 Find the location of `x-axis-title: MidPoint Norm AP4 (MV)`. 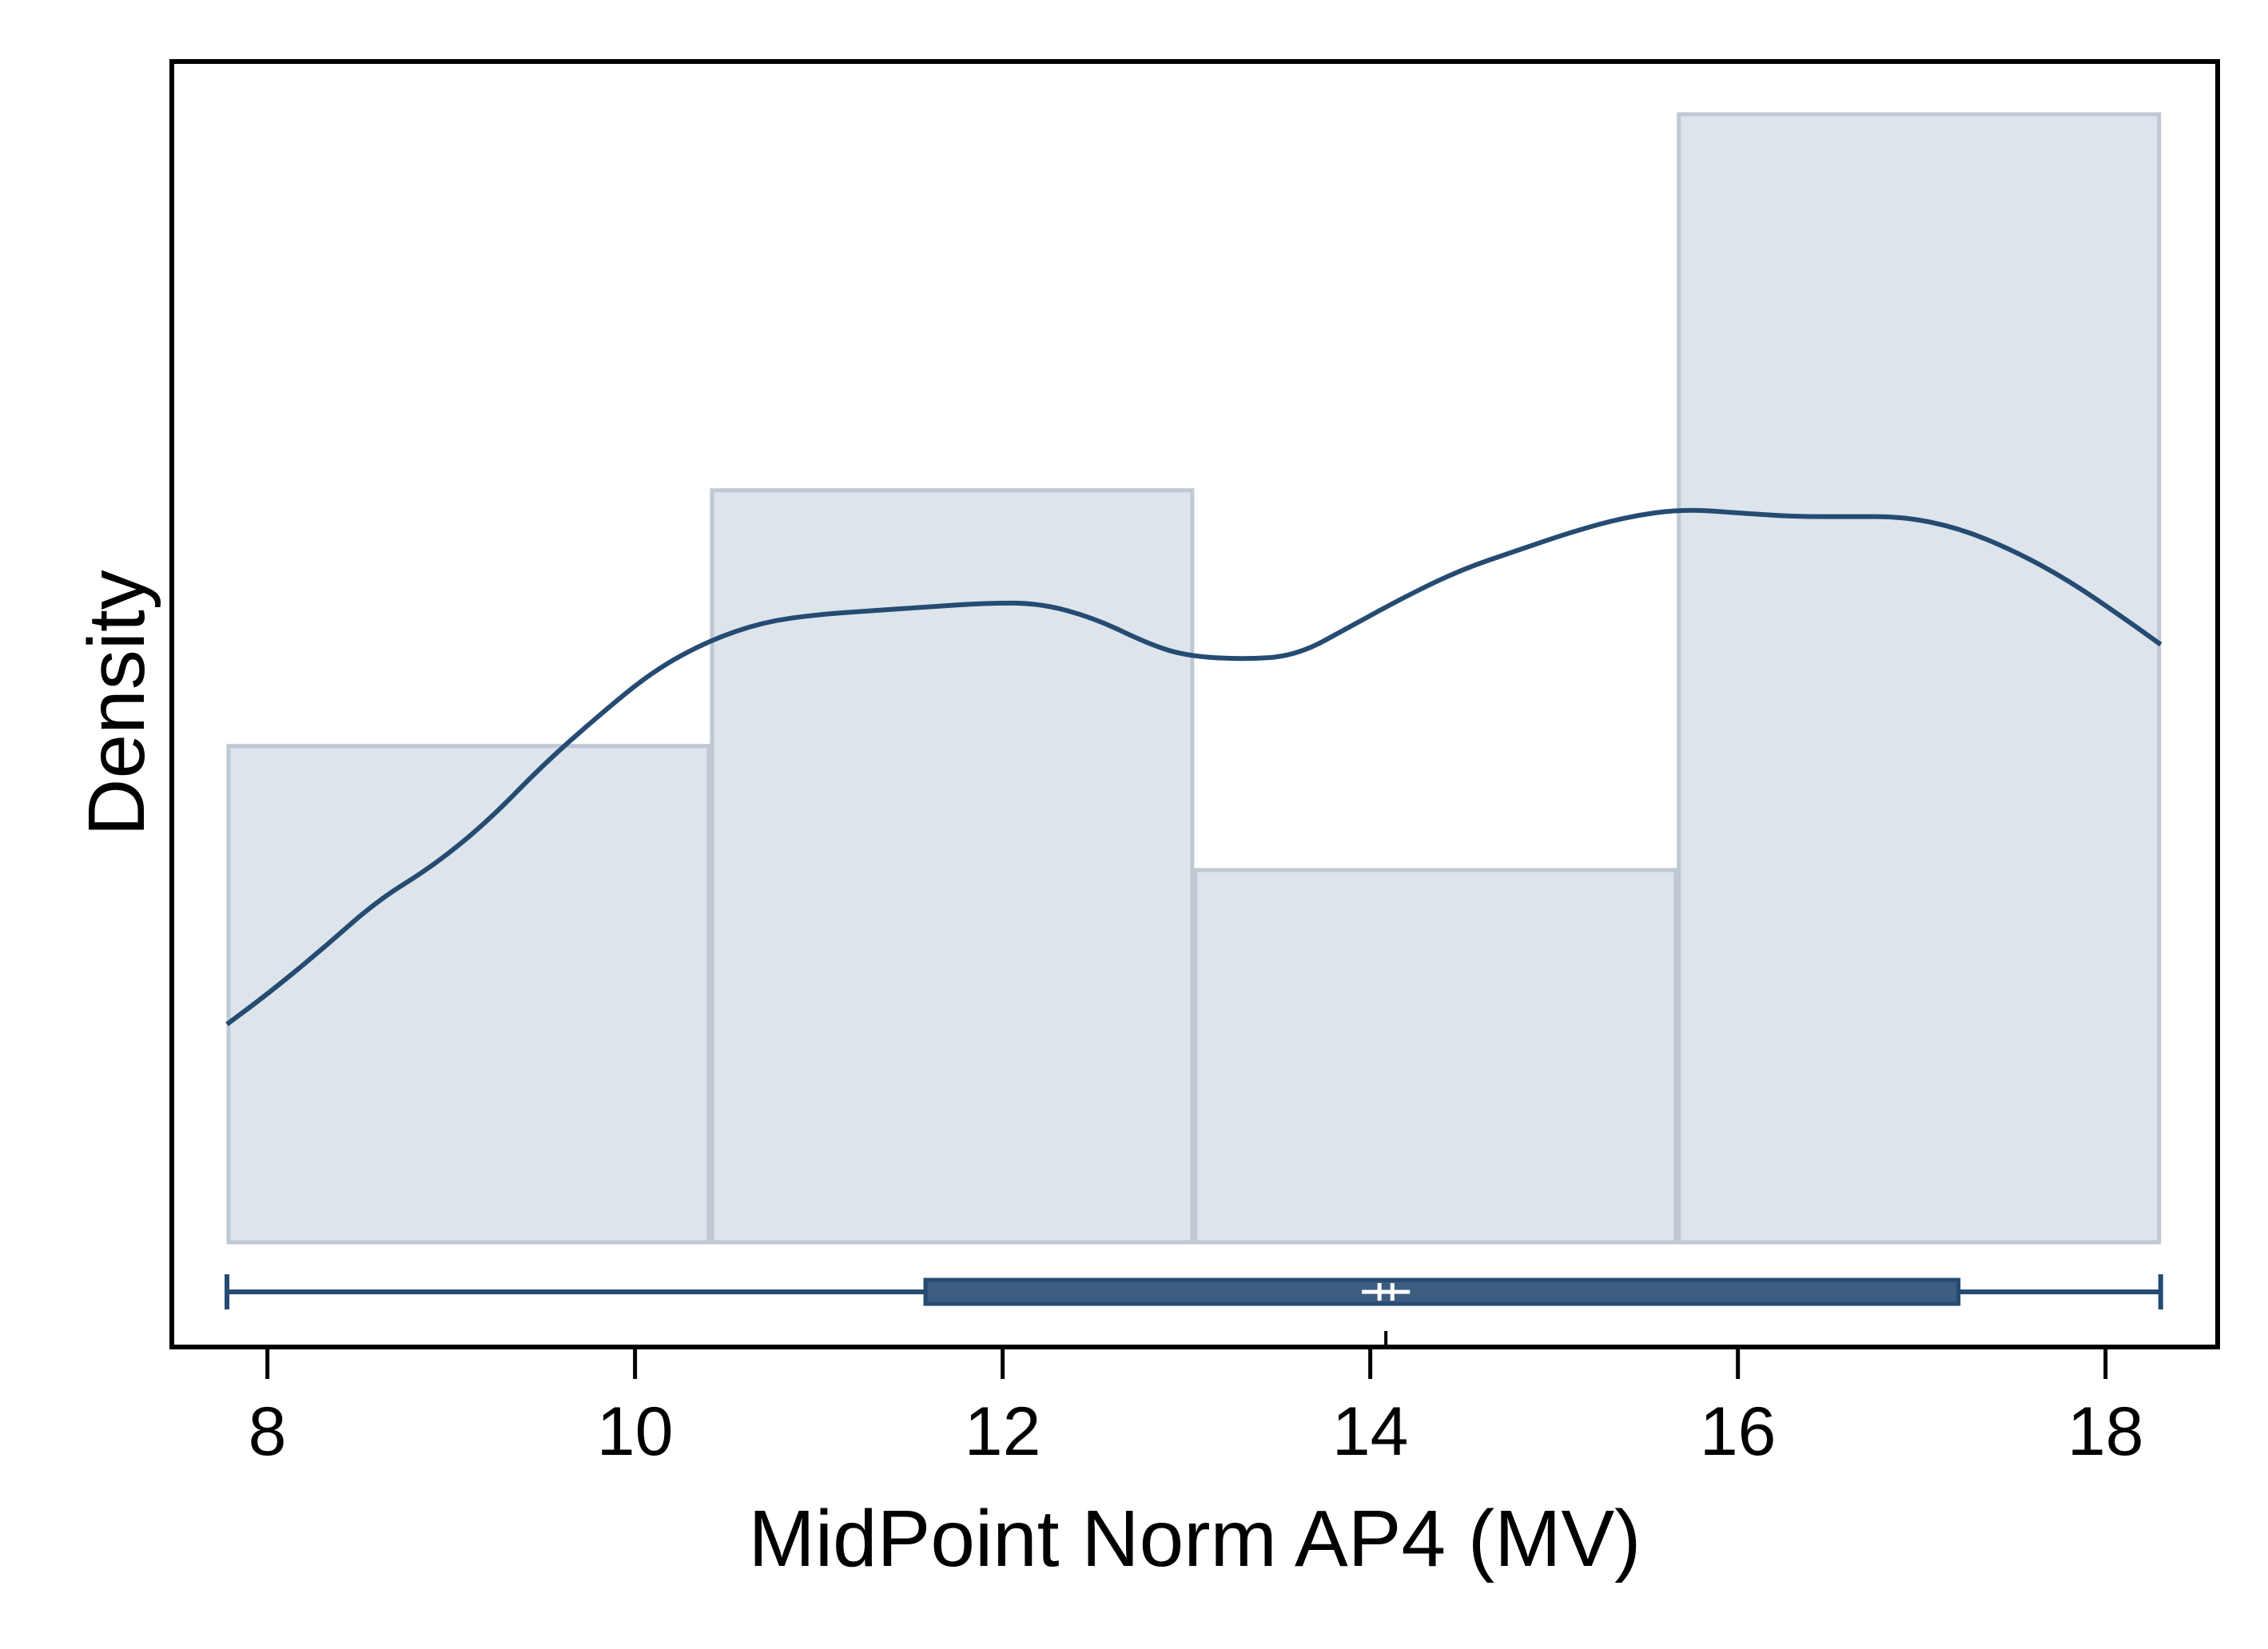

x-axis-title: MidPoint Norm AP4 (MV) is located at coordinates (1195, 1538).